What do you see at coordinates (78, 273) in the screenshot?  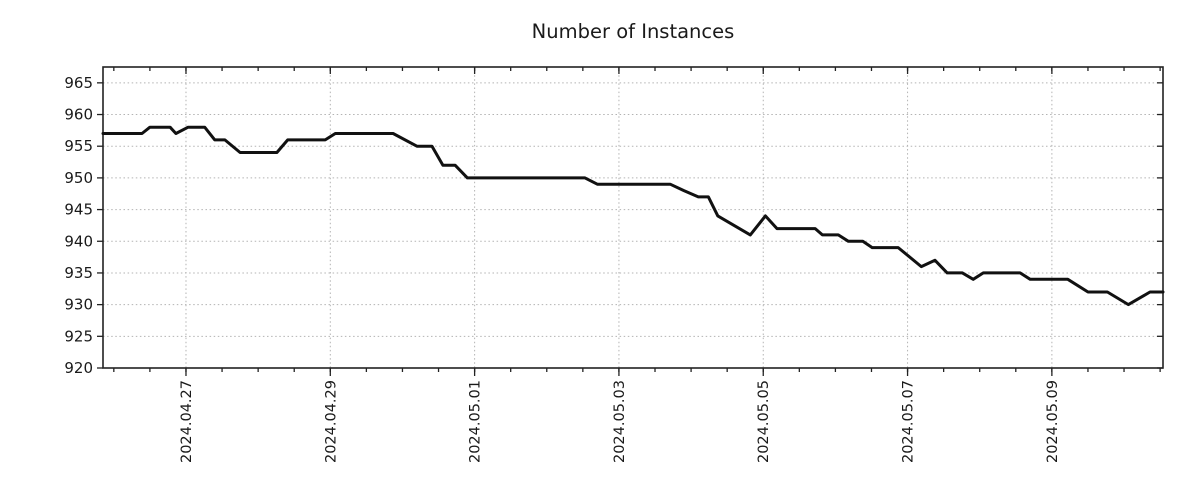 I see `y-tick-label: 935` at bounding box center [78, 273].